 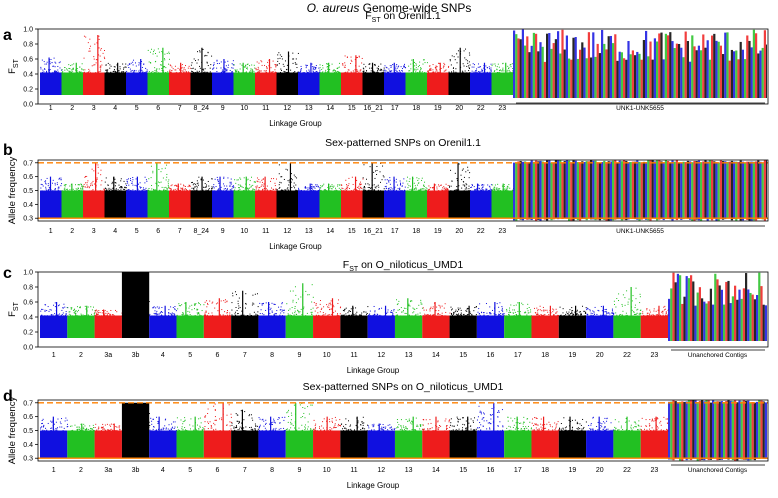 I want to click on panel-label-d: d, so click(x=8, y=396).